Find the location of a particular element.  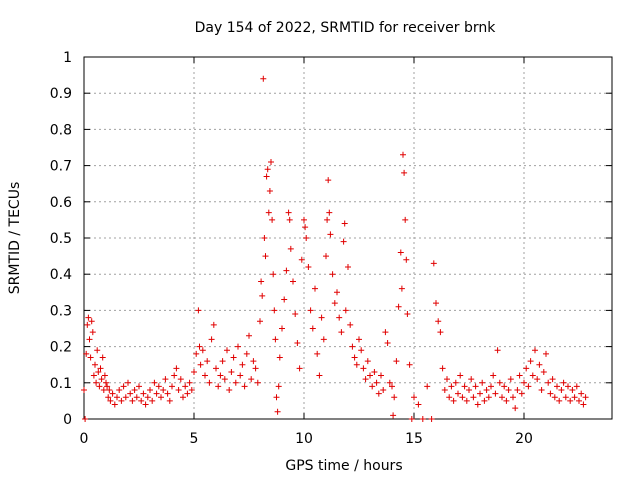

x-tick-labels: 0 5 10 15 20 is located at coordinates (306, 439).